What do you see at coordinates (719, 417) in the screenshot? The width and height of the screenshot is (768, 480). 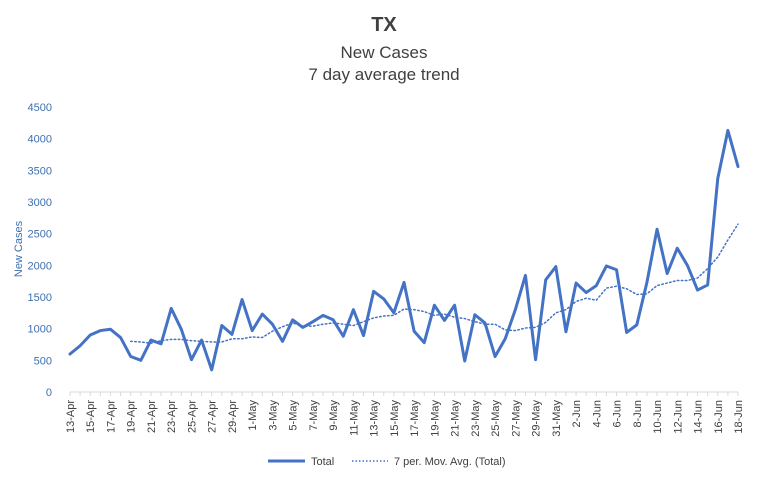 I see `x-tick-label: 16-Jun` at bounding box center [719, 417].